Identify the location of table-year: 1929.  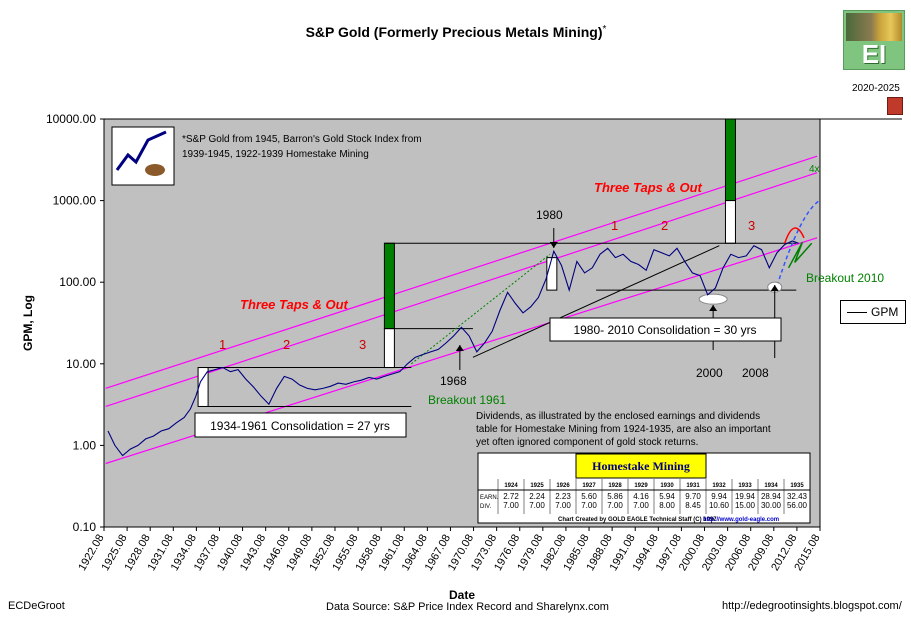
(641, 486).